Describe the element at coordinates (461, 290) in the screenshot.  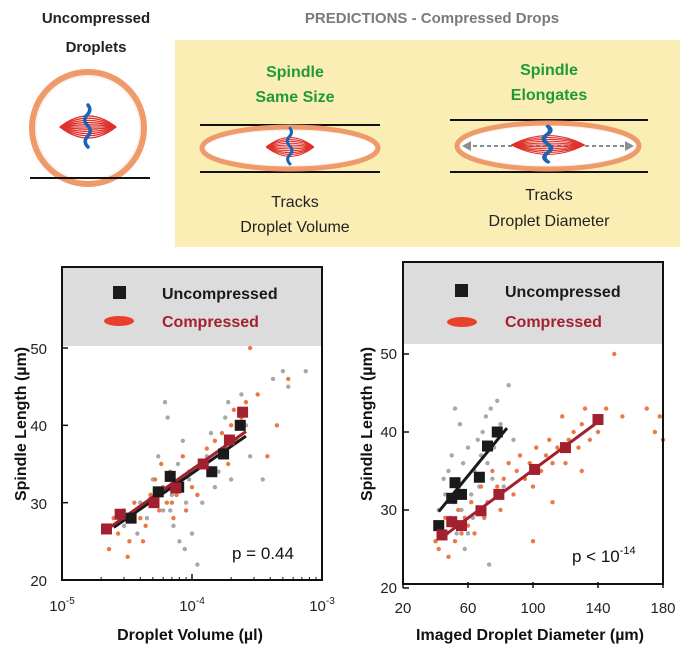
I see `legend-uncompressed-marker` at that location.